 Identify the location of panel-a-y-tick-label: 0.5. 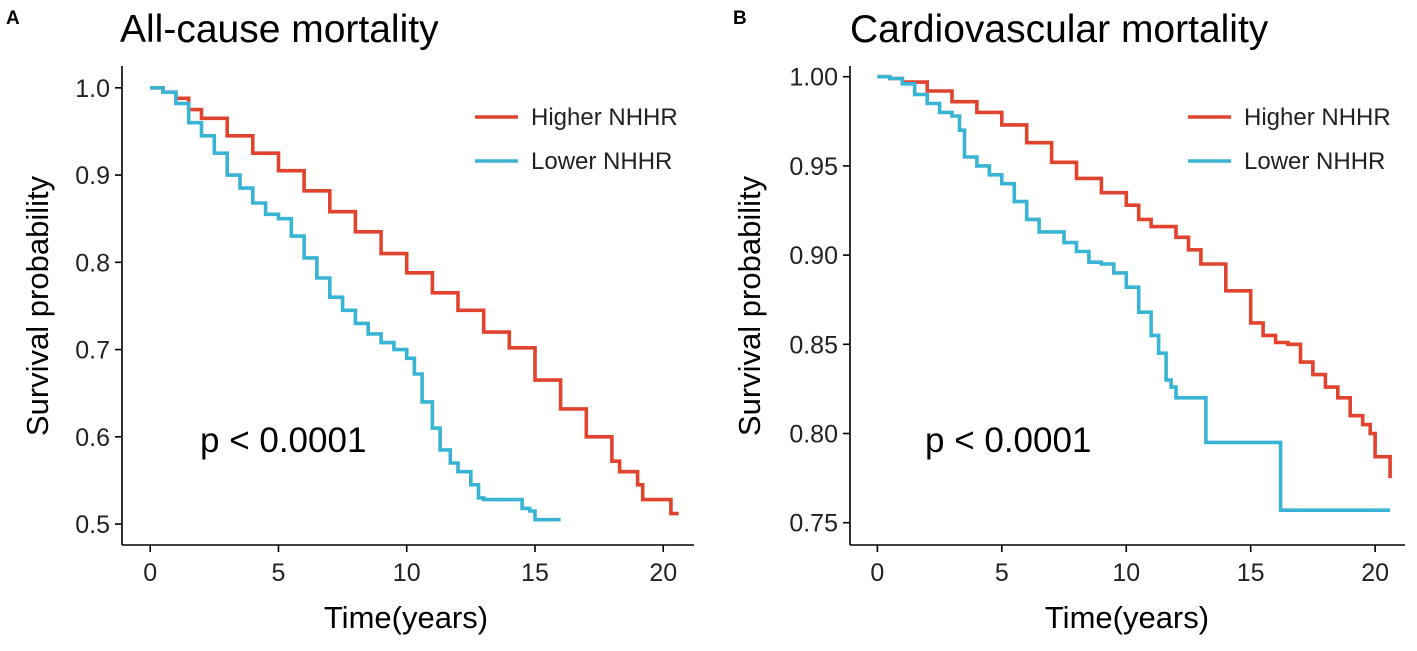
(92, 525).